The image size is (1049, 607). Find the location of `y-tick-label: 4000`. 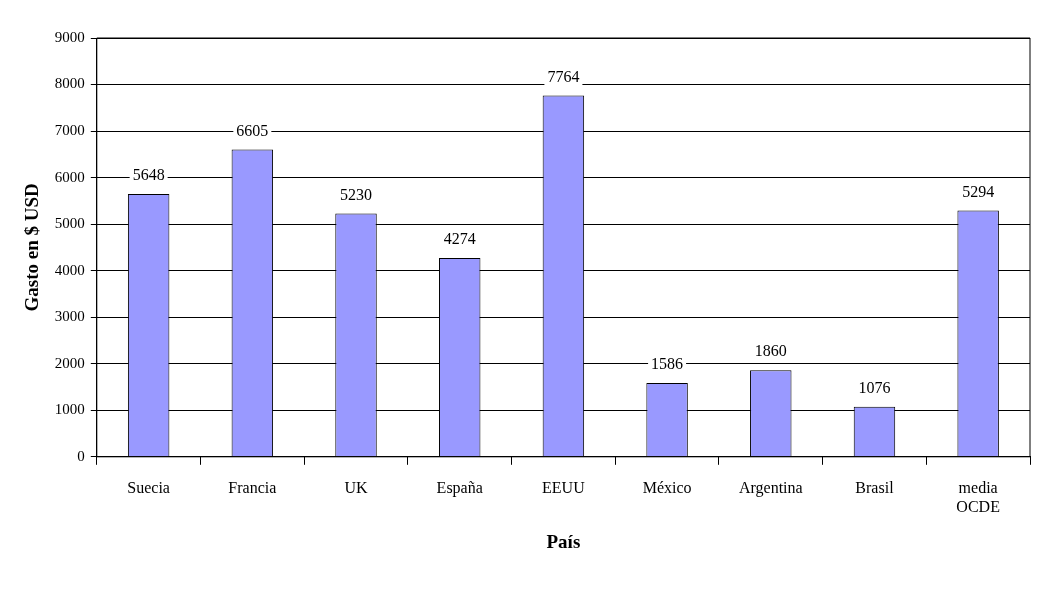

y-tick-label: 4000 is located at coordinates (69, 269).